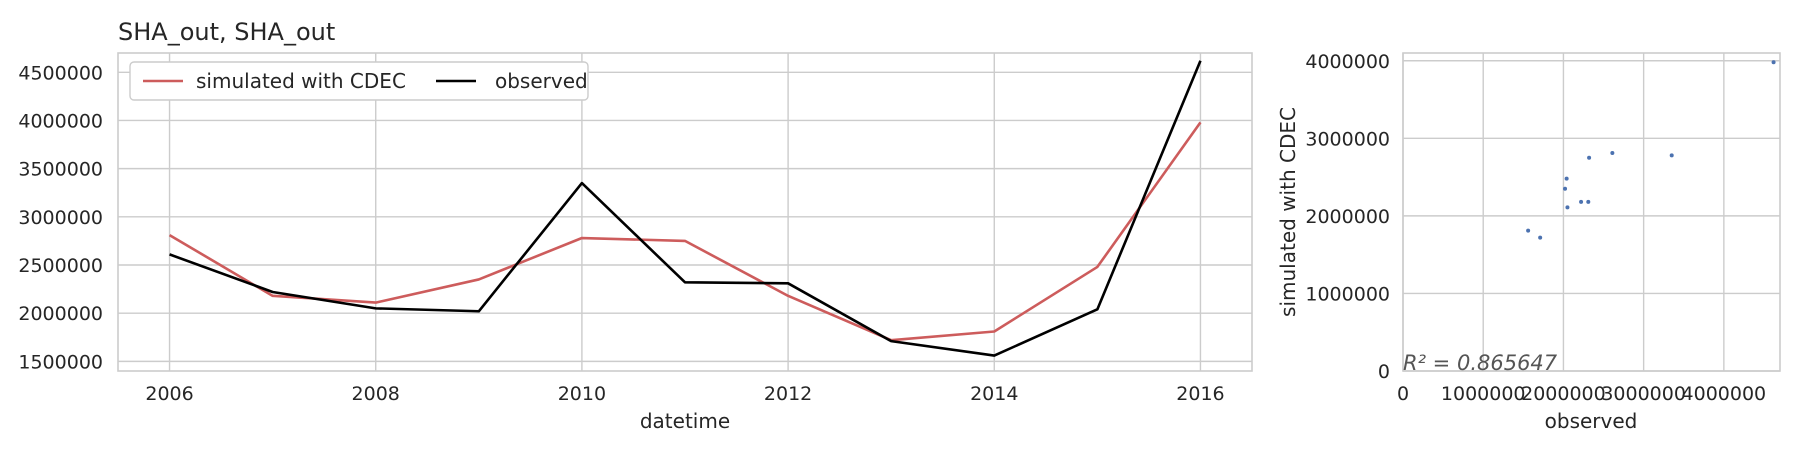 This screenshot has width=1800, height=450. I want to click on x-tick-label: 2006, so click(169, 394).